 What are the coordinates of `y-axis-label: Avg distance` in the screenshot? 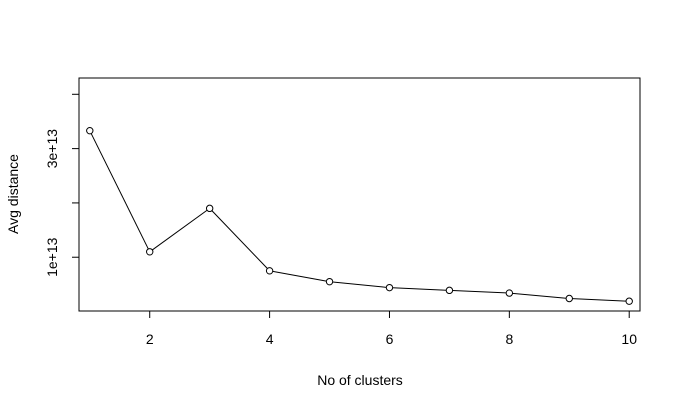 It's located at (13, 194).